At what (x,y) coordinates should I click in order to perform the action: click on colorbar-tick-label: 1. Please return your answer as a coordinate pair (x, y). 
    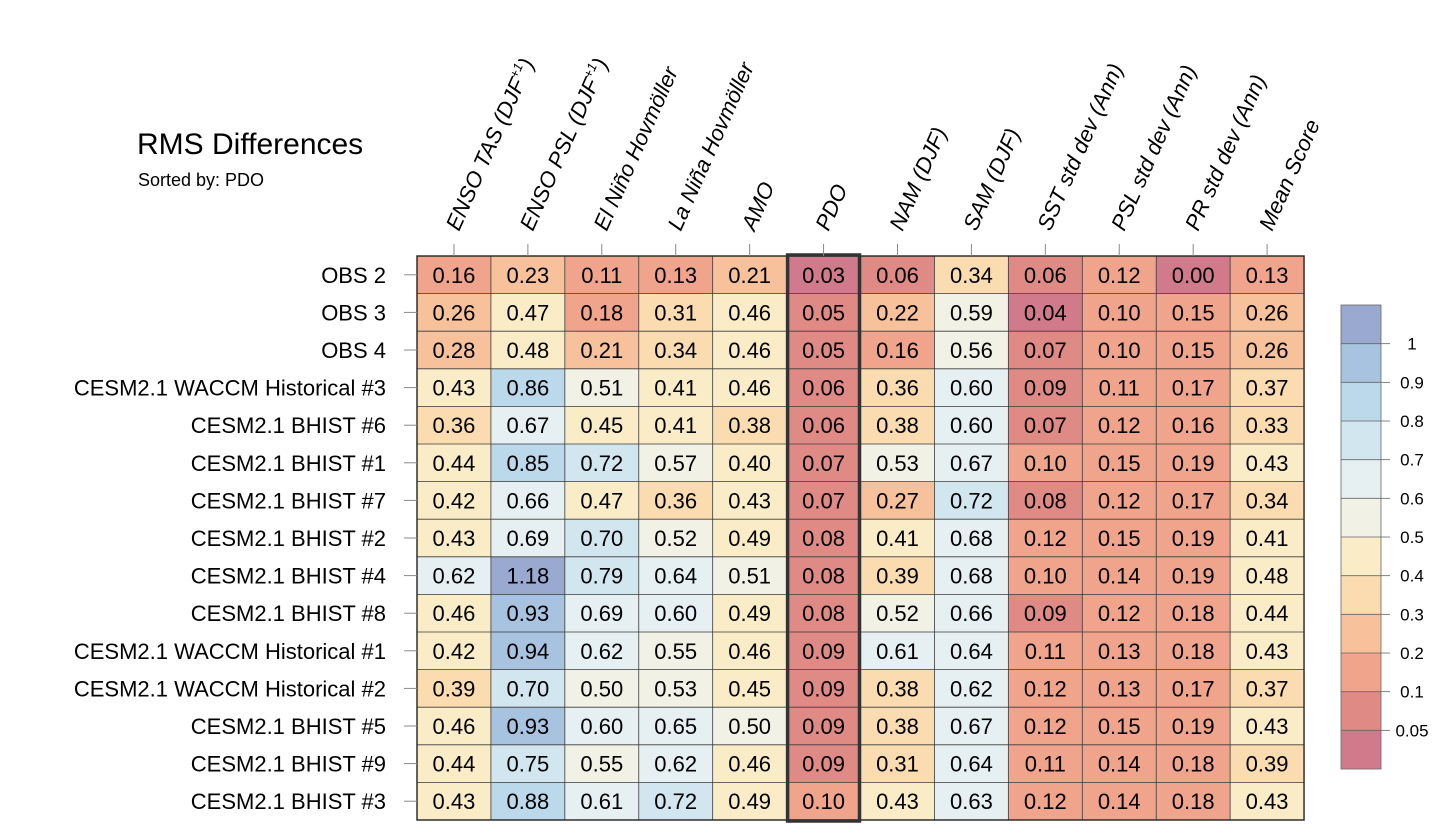
    Looking at the image, I should click on (1411, 344).